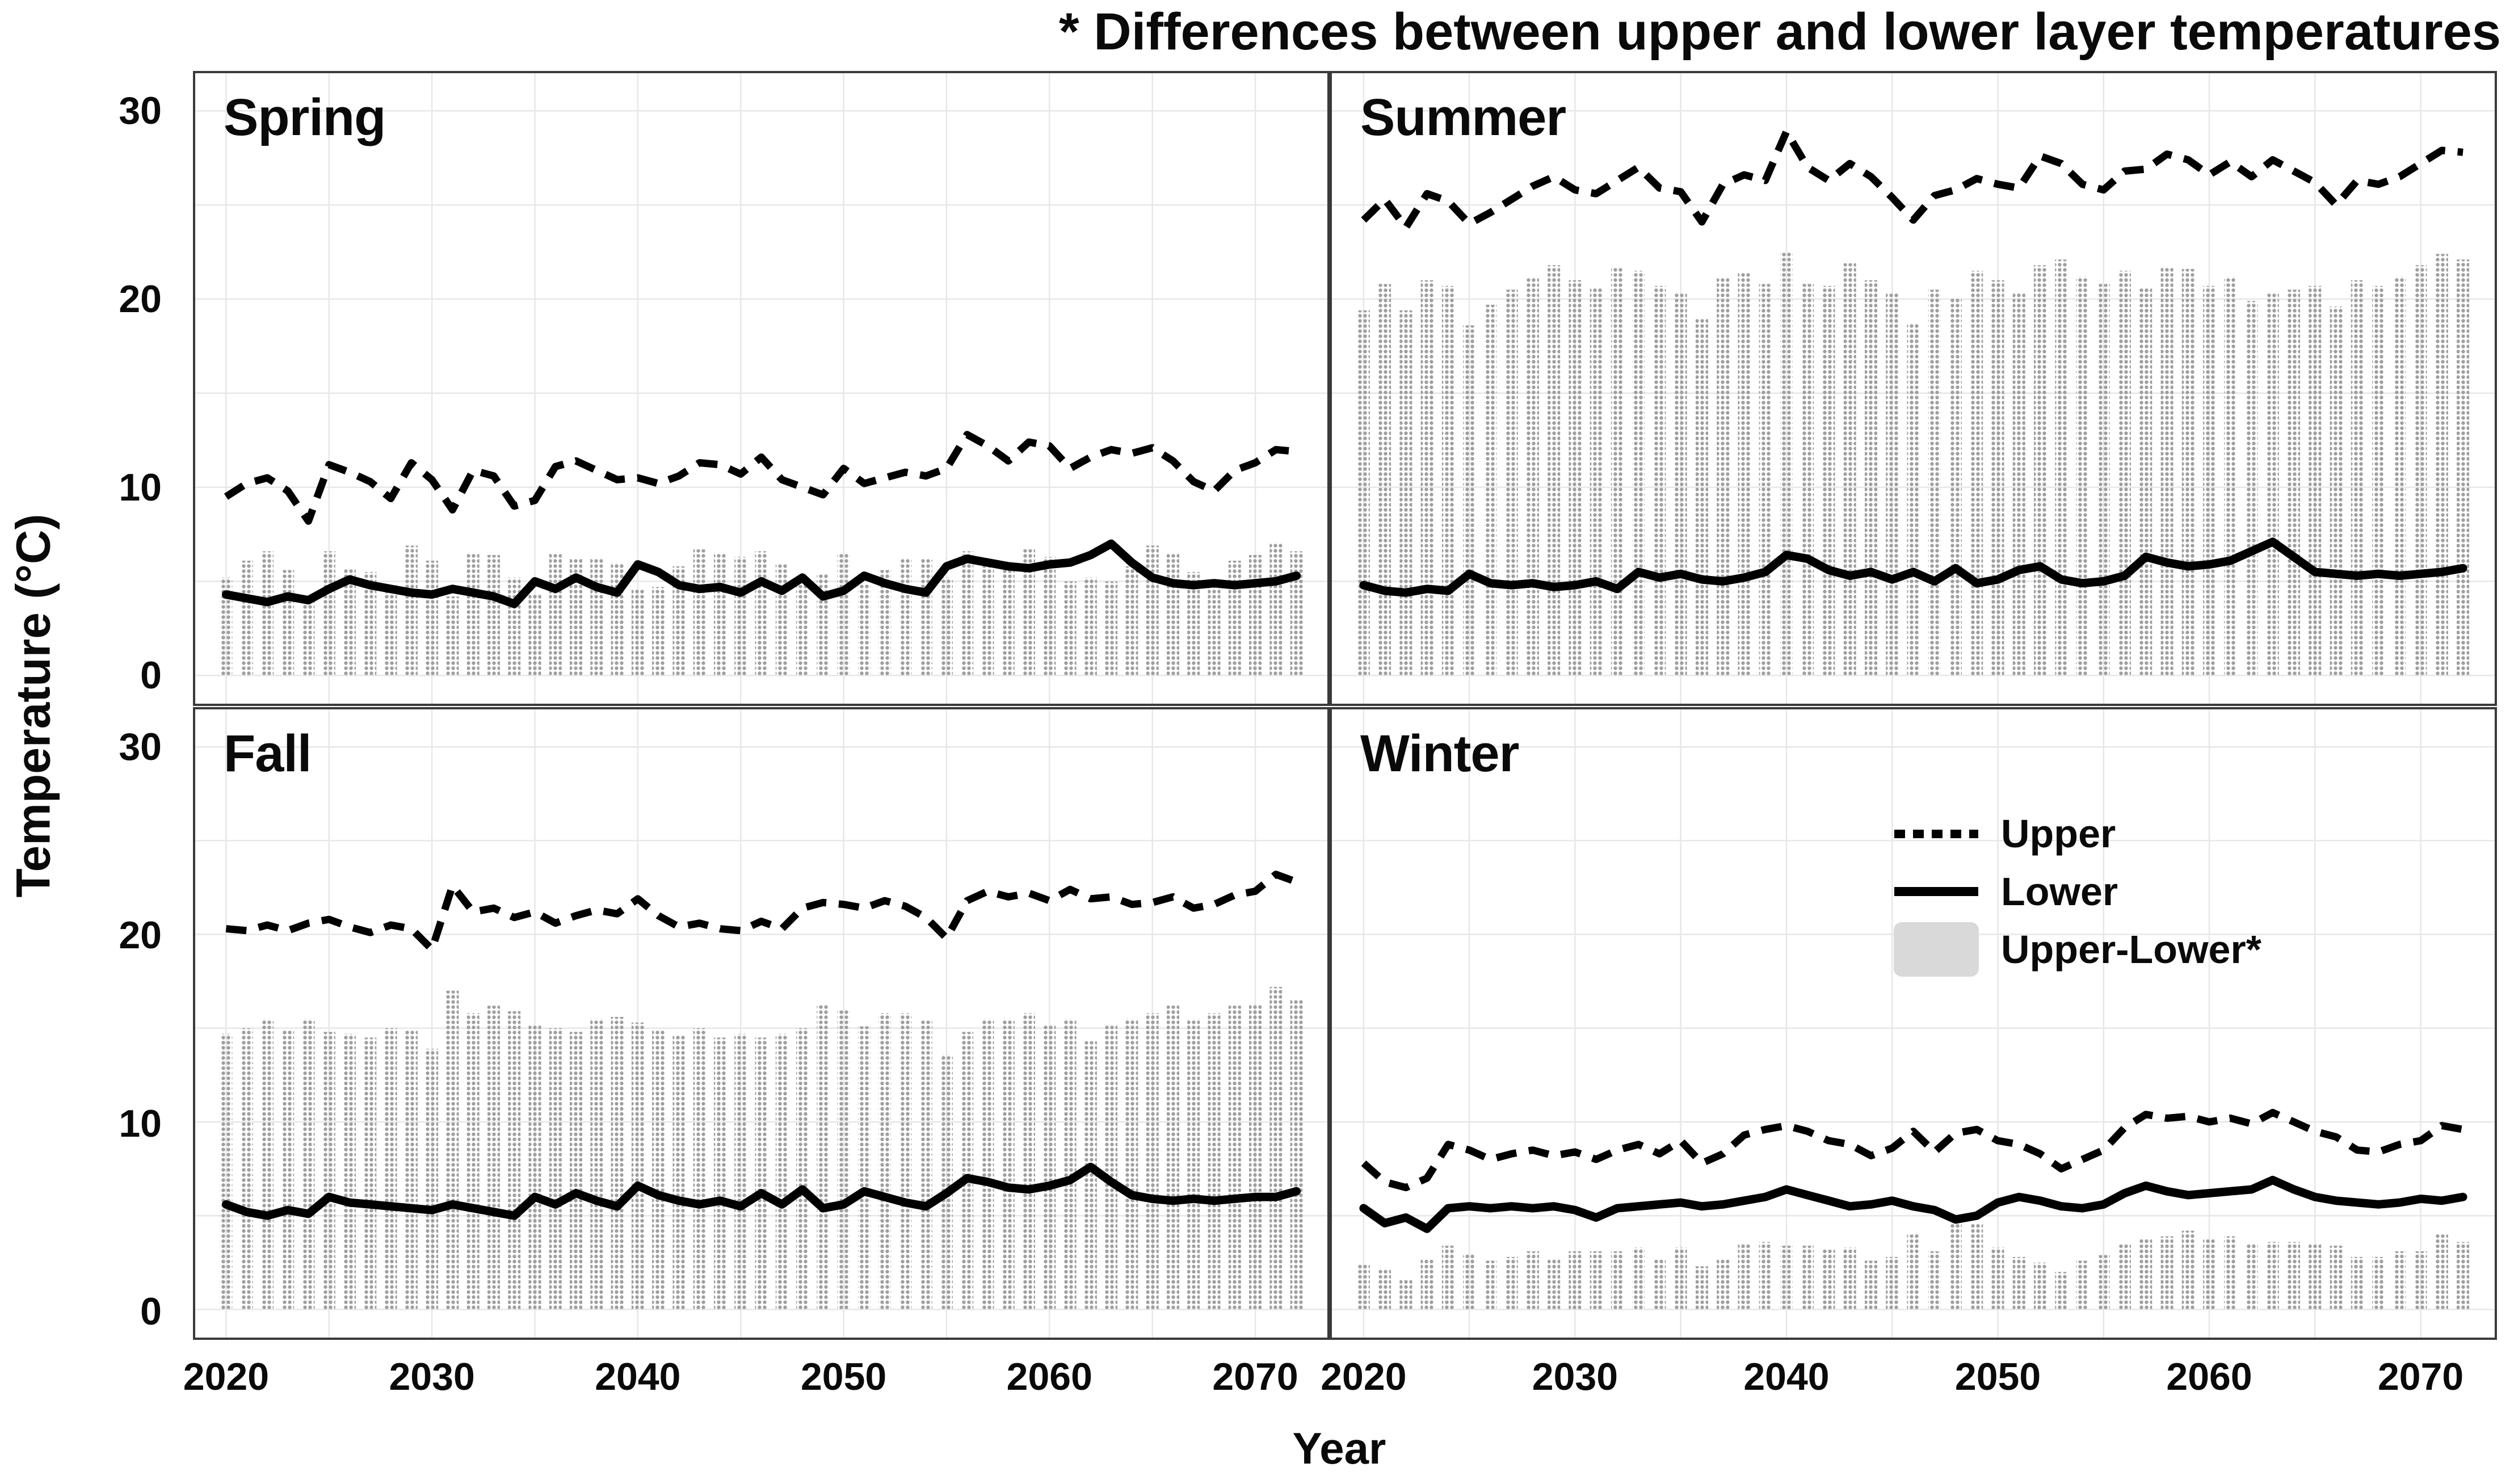  What do you see at coordinates (1339, 1448) in the screenshot?
I see `x-axis-title: Year` at bounding box center [1339, 1448].